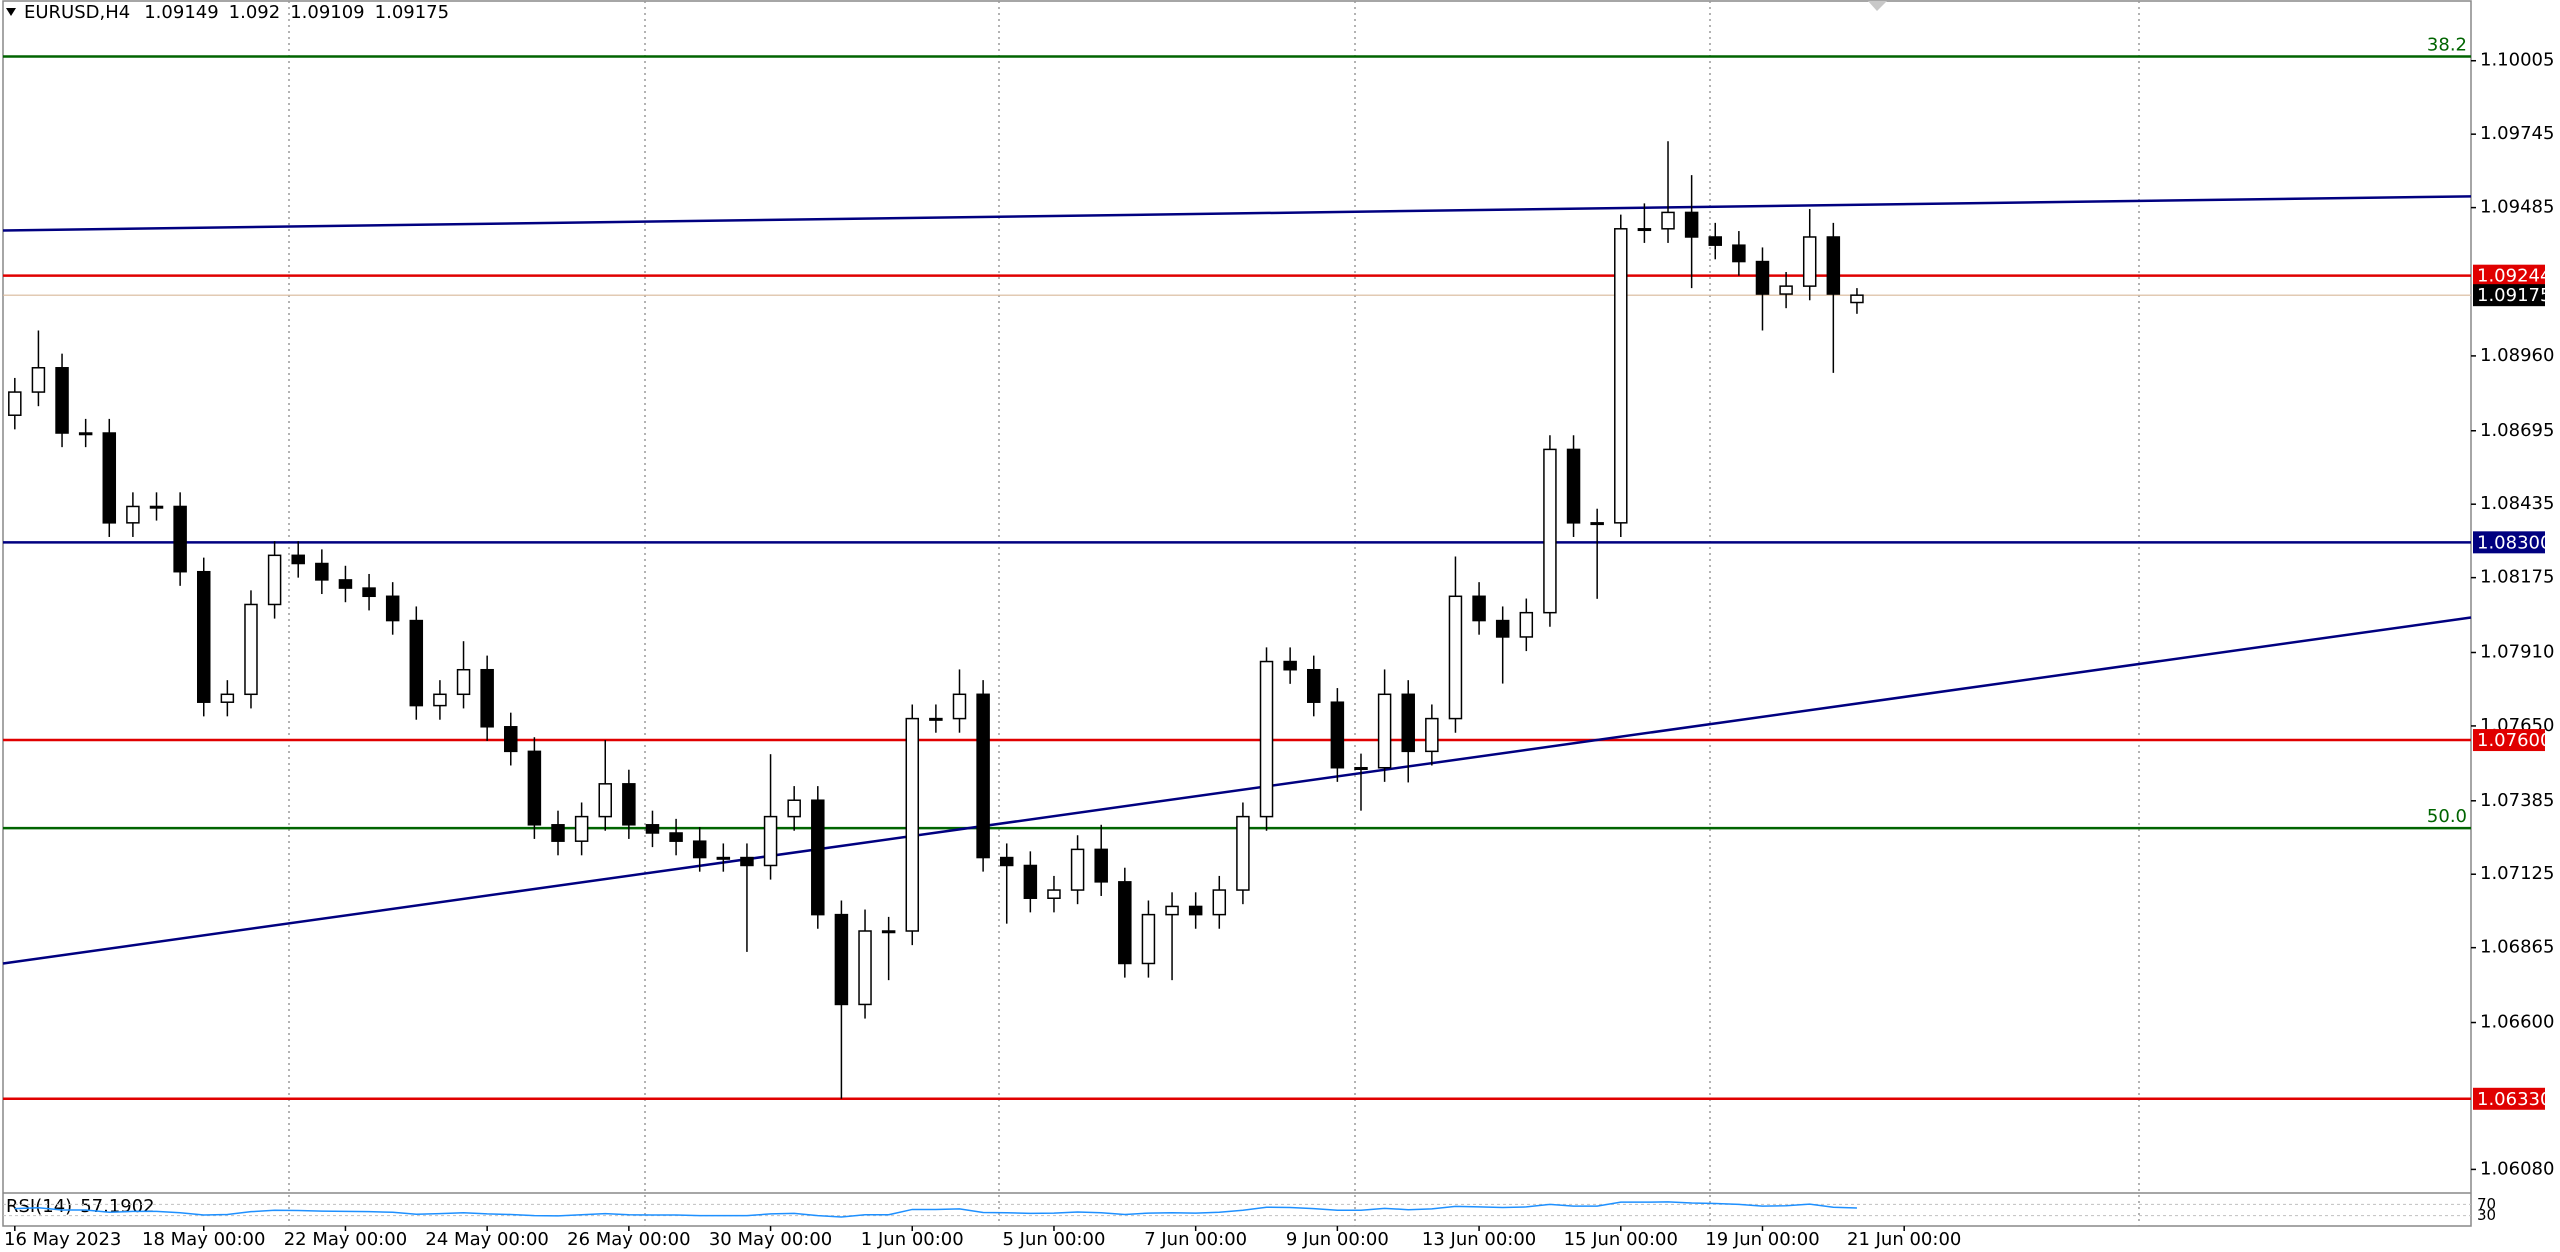 This screenshot has height=1252, width=2560. Describe the element at coordinates (628, 1239) in the screenshot. I see `x-tick-label: 26 May 00:00` at that location.